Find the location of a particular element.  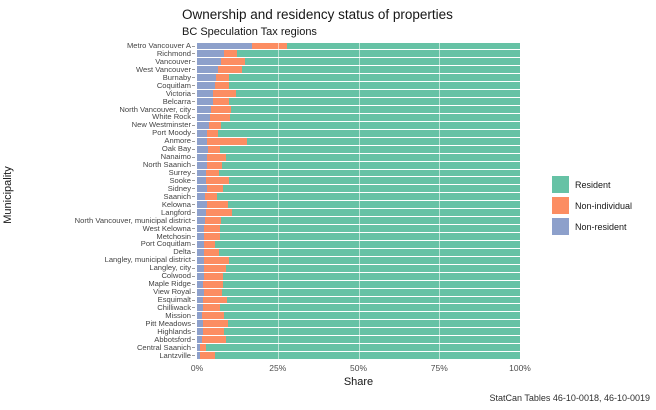

x-axis-tick-label: 100% is located at coordinates (520, 368).